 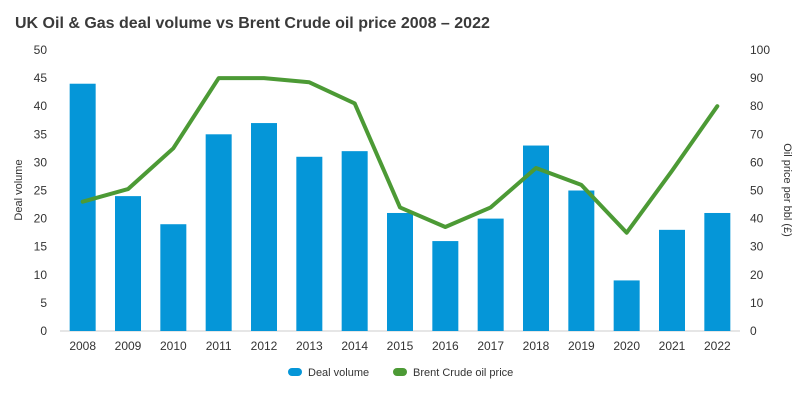 I want to click on bar-2016, so click(x=445, y=286).